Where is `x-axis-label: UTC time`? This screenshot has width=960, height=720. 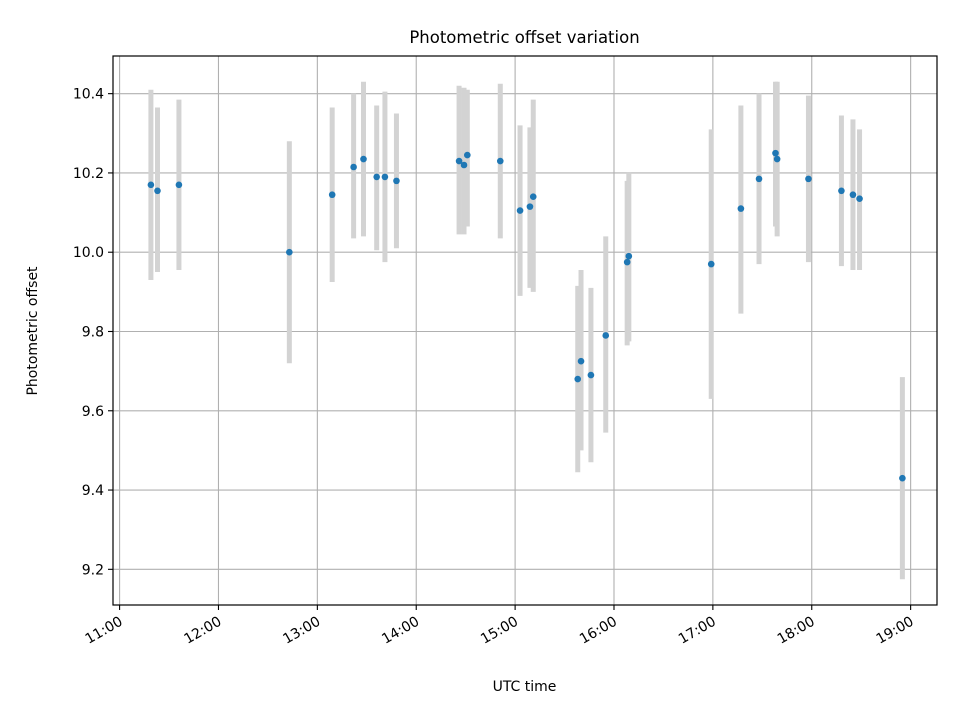
x-axis-label: UTC time is located at coordinates (525, 687).